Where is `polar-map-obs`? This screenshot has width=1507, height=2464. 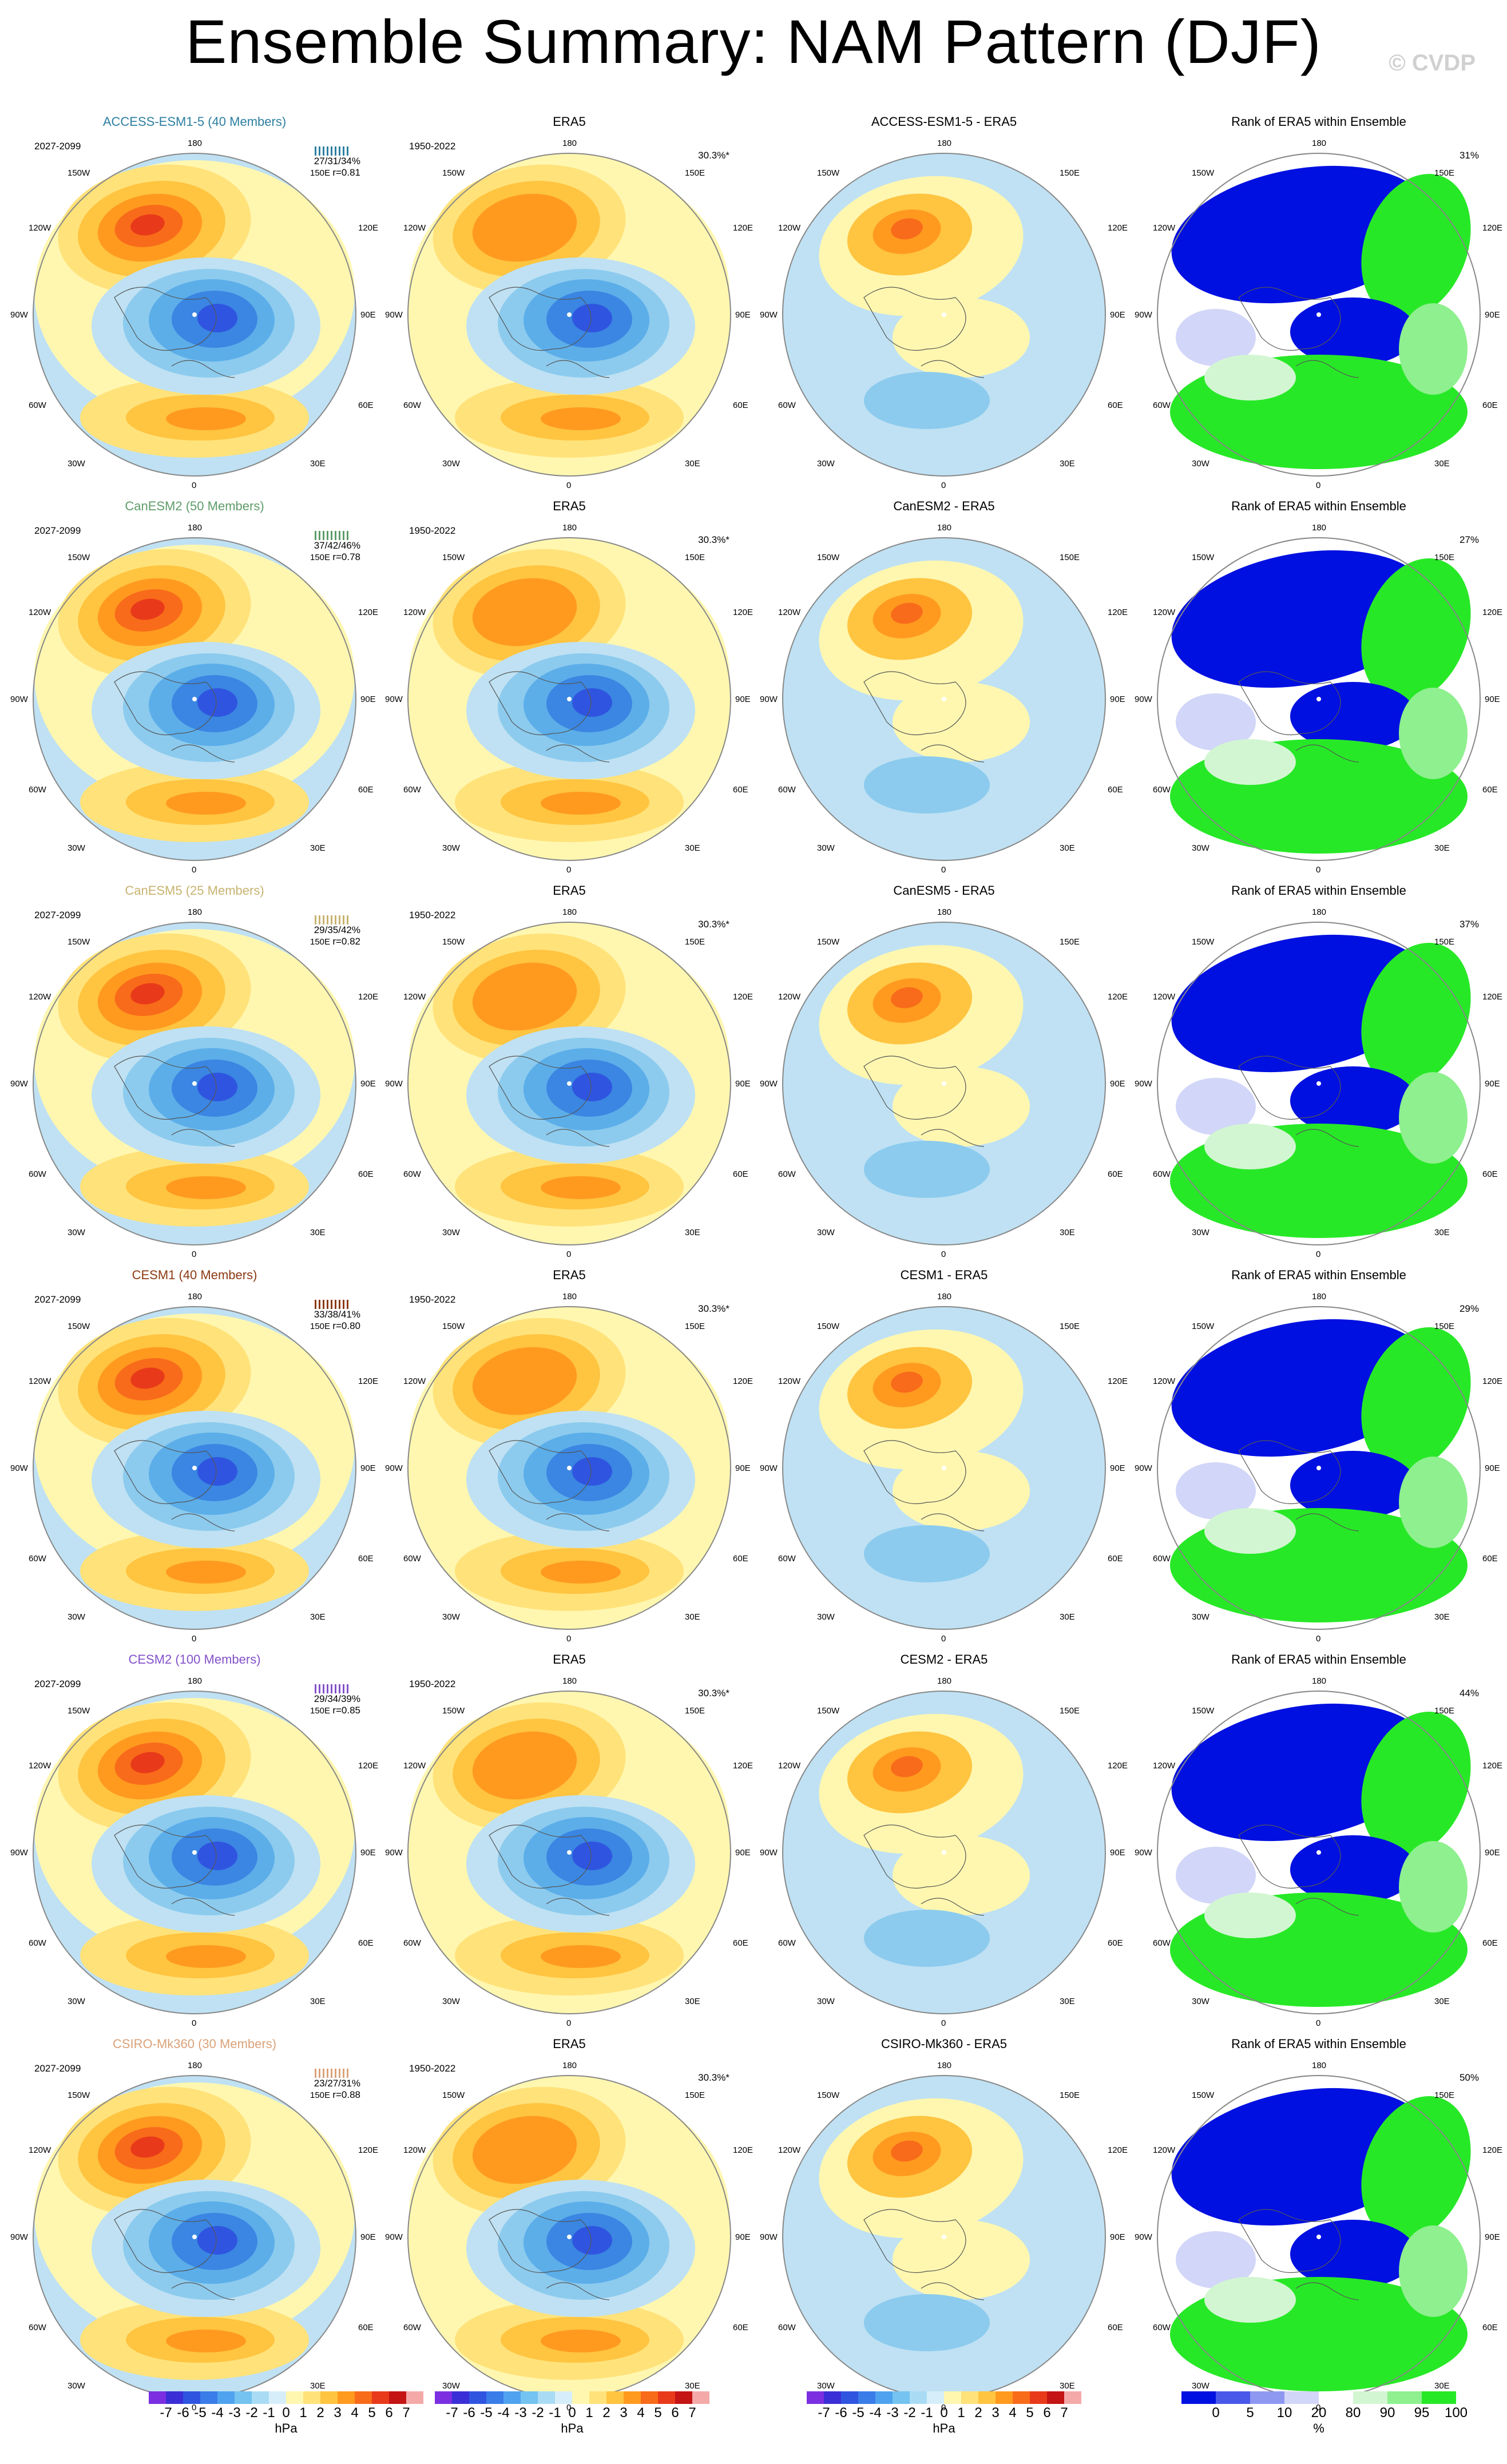
polar-map-obs is located at coordinates (569, 1468).